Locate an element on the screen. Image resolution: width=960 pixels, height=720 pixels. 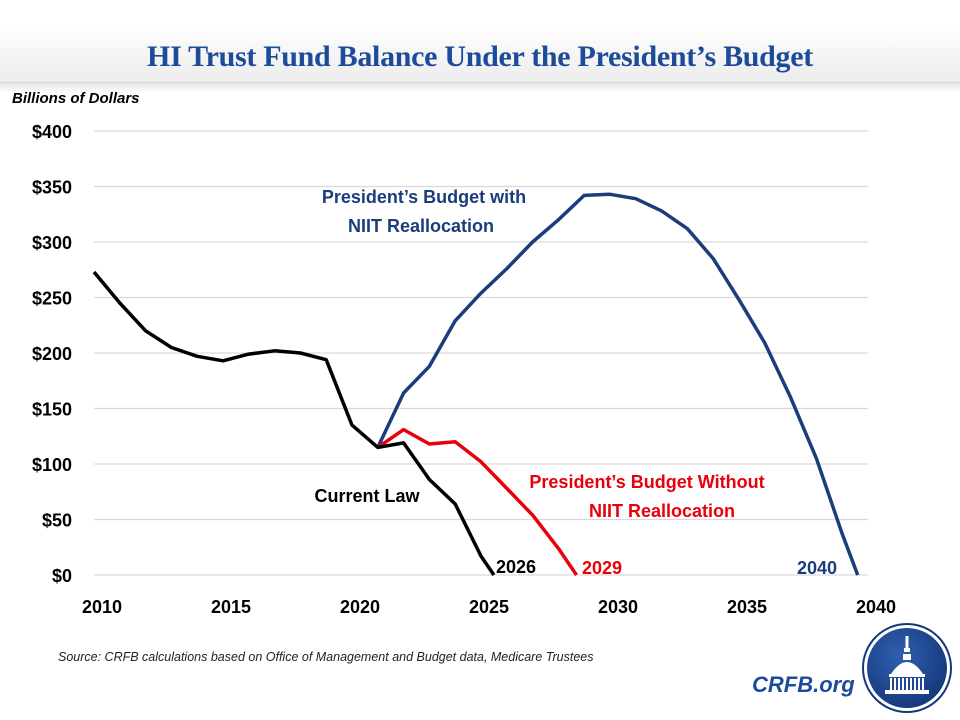
y-tick-label: $350 is located at coordinates (52, 188).